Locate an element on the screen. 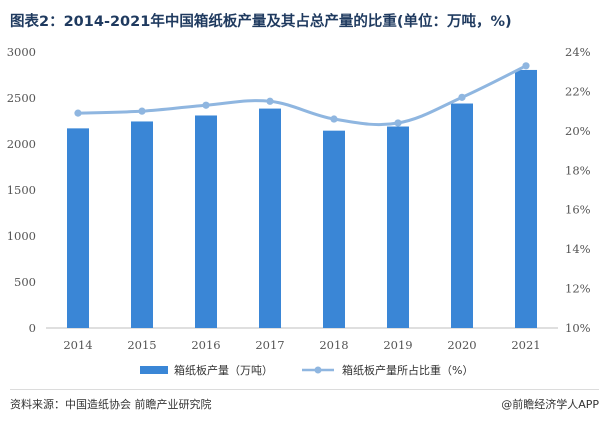  legend-bar-label: 箱纸板产量（万吨） is located at coordinates (223, 370).